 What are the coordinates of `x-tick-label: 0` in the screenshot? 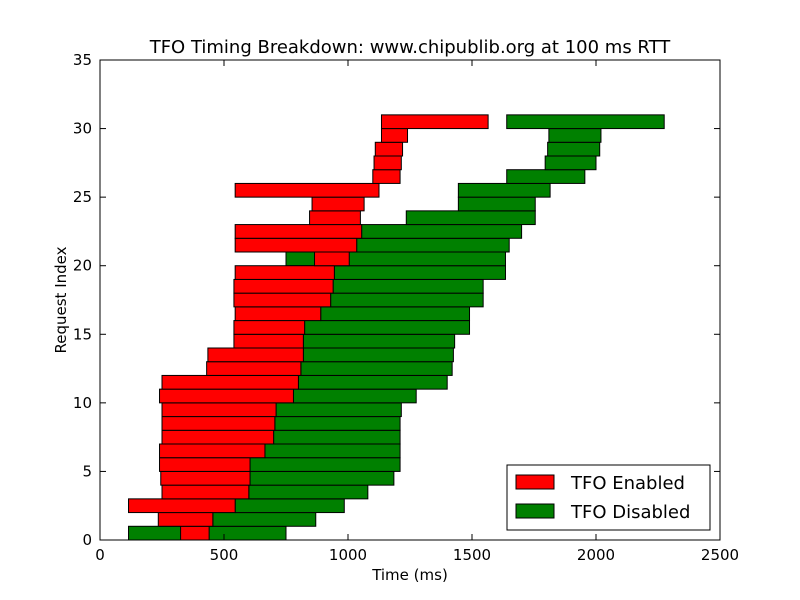 It's located at (100, 555).